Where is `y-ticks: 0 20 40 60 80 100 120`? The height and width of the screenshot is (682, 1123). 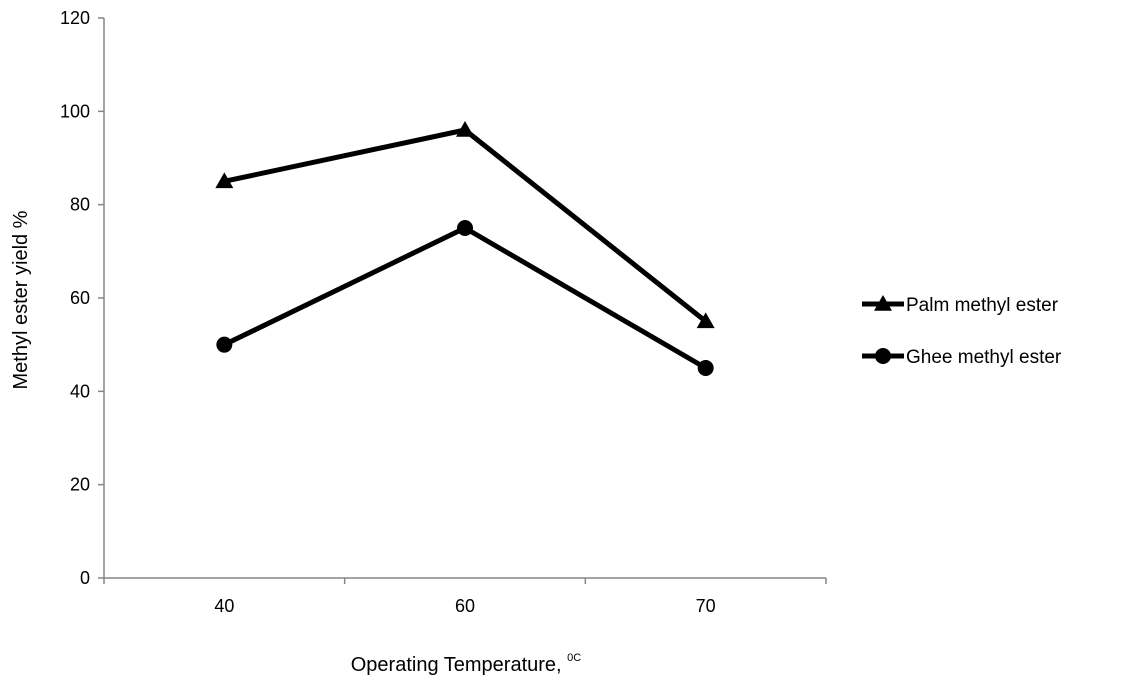
y-ticks: 0 20 40 60 80 100 120 is located at coordinates (82, 298).